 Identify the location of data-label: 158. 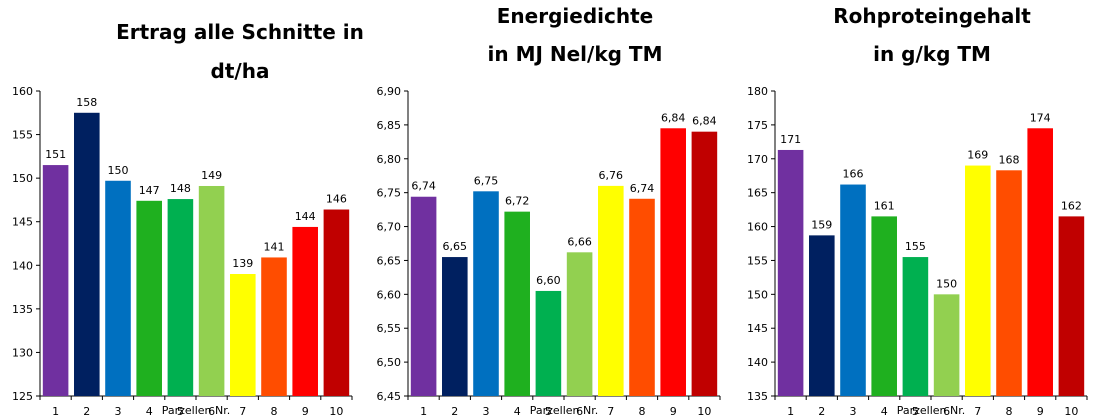
(86, 102).